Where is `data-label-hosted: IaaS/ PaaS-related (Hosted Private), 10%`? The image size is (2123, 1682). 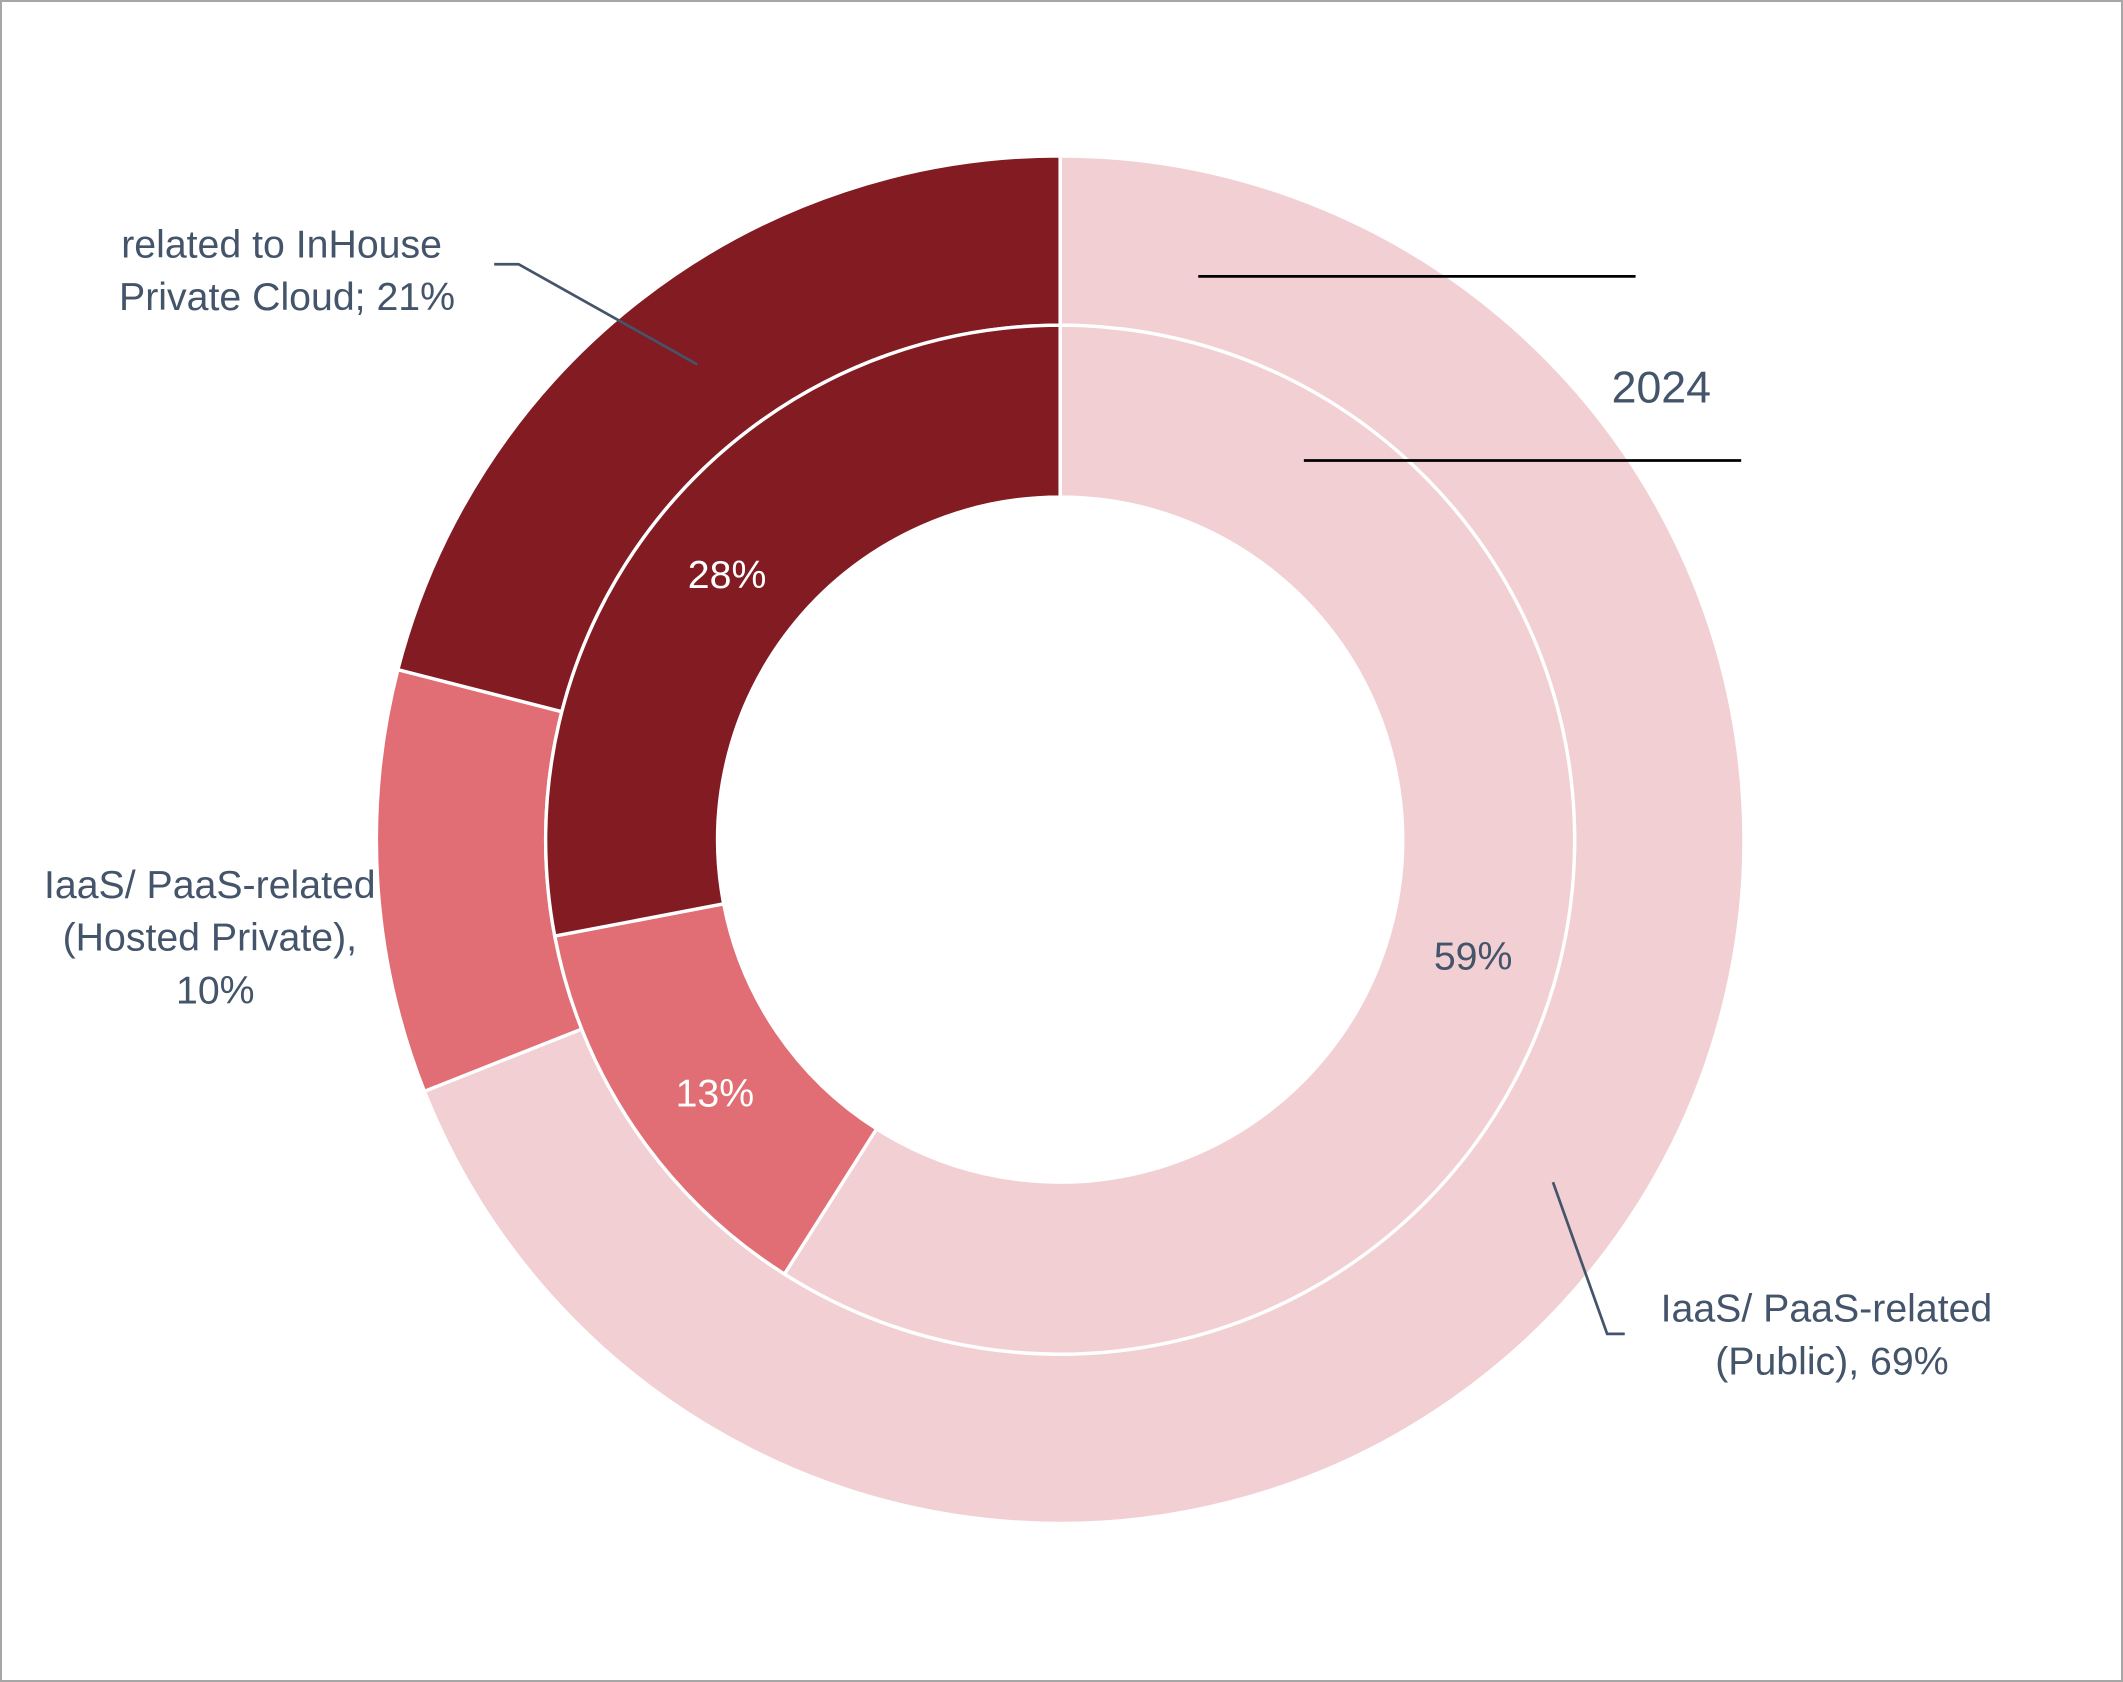
data-label-hosted: IaaS/ PaaS-related (Hosted Private), 10% is located at coordinates (215, 938).